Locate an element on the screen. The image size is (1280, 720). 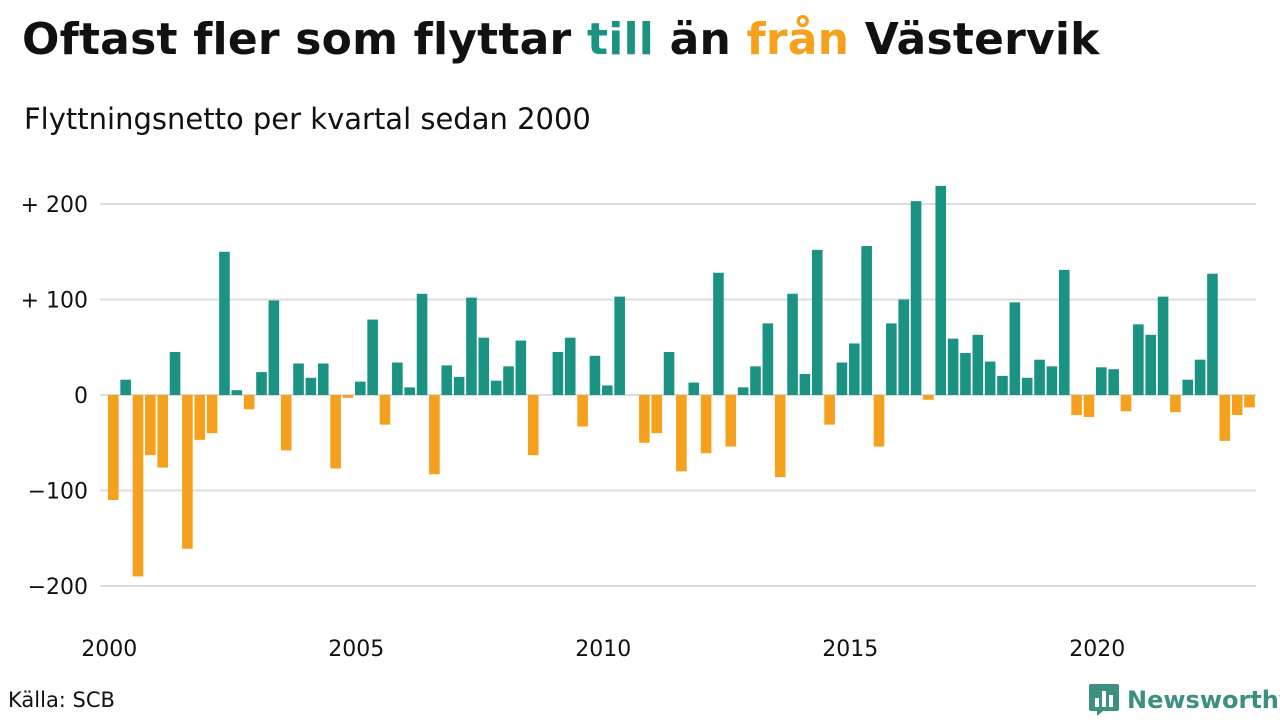
y-axis-tick-labels: + 200 + 100 0 −100 −200 is located at coordinates (54, 396).